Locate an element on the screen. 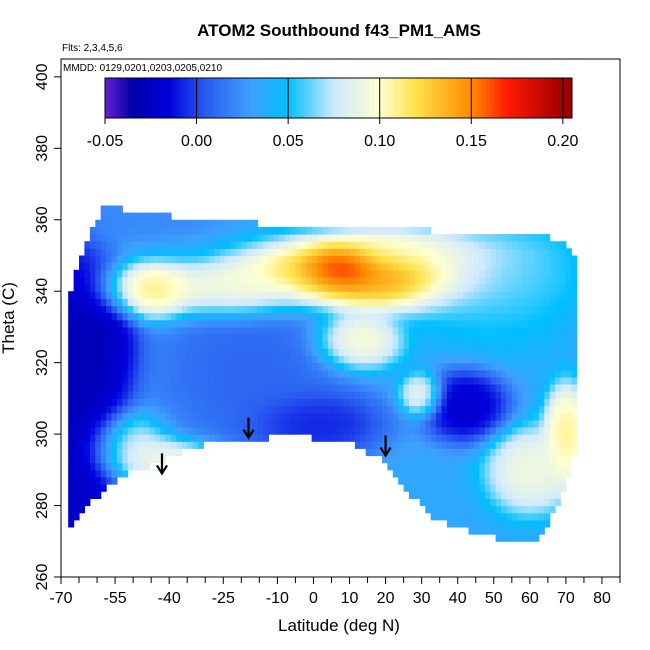 This screenshot has height=650, width=650. y-tick-label: 380 is located at coordinates (42, 148).